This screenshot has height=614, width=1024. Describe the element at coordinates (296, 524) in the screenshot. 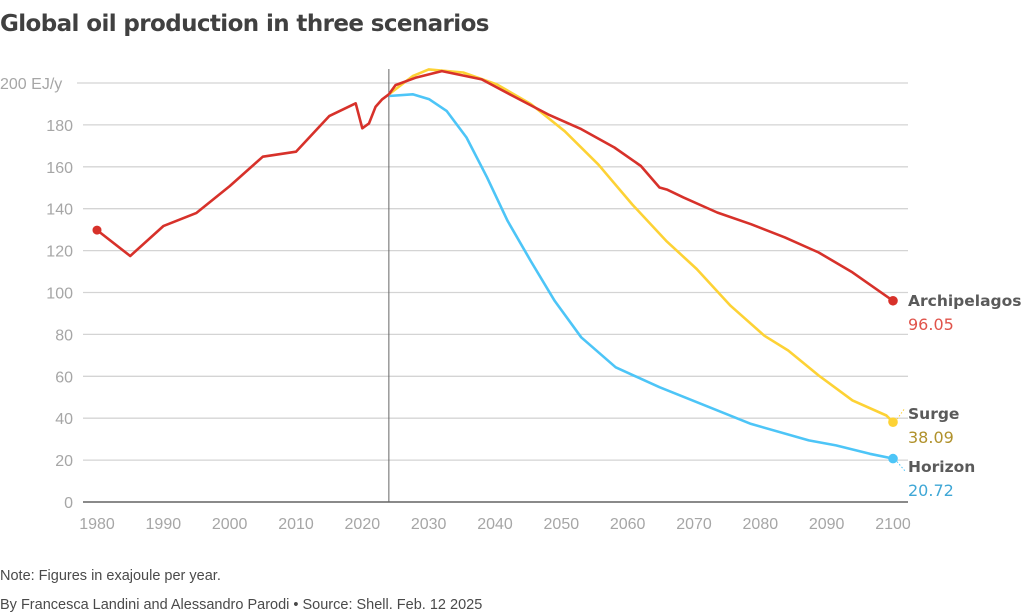

I see `x-tick-label: 2010` at that location.